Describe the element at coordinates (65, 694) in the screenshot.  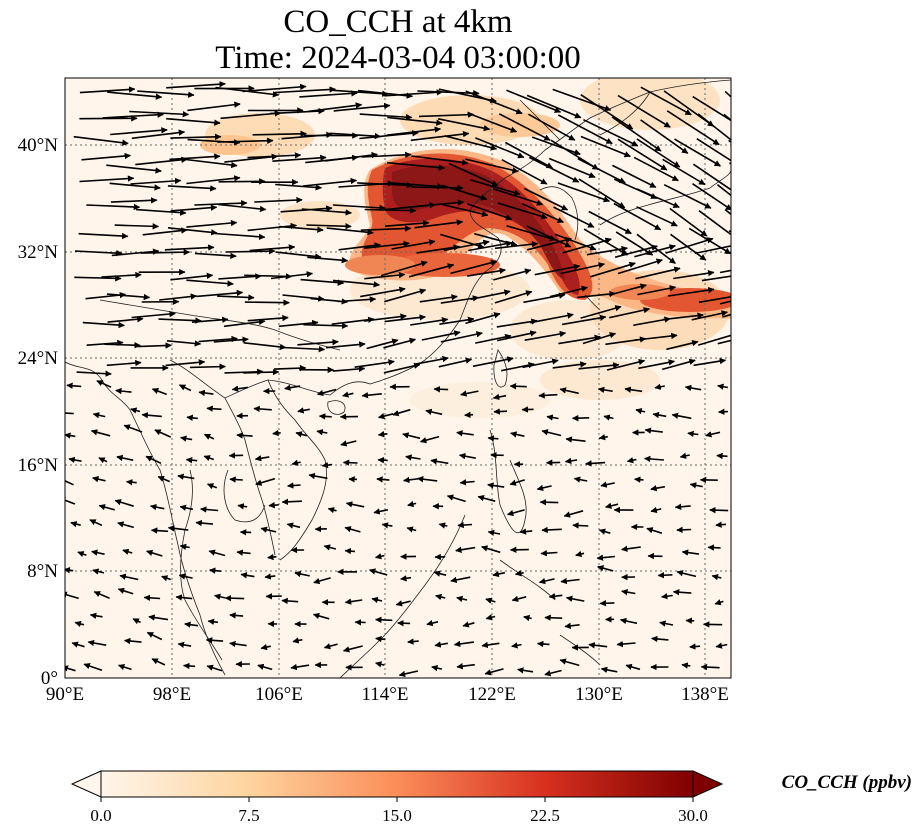
I see `lon-tick-label: 90°E` at that location.